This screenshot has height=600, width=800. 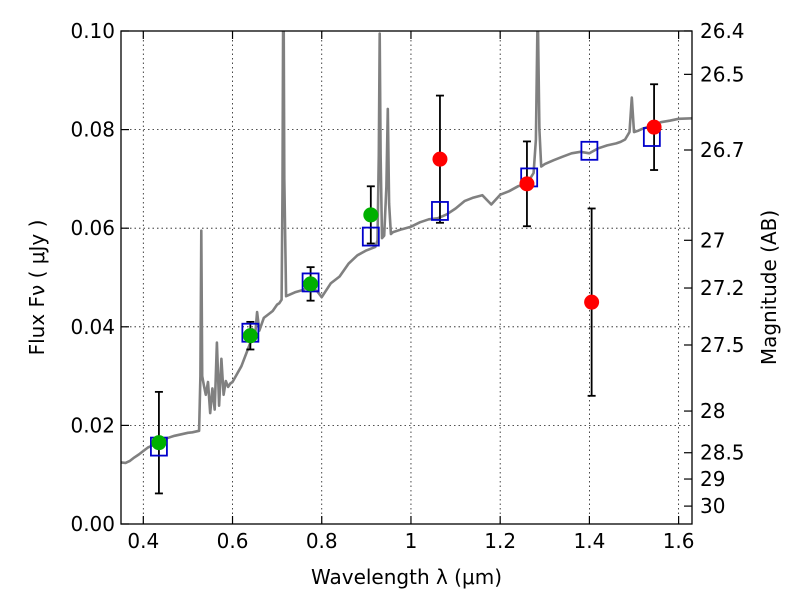 I want to click on y2-tick-label: 30, so click(x=712, y=506).